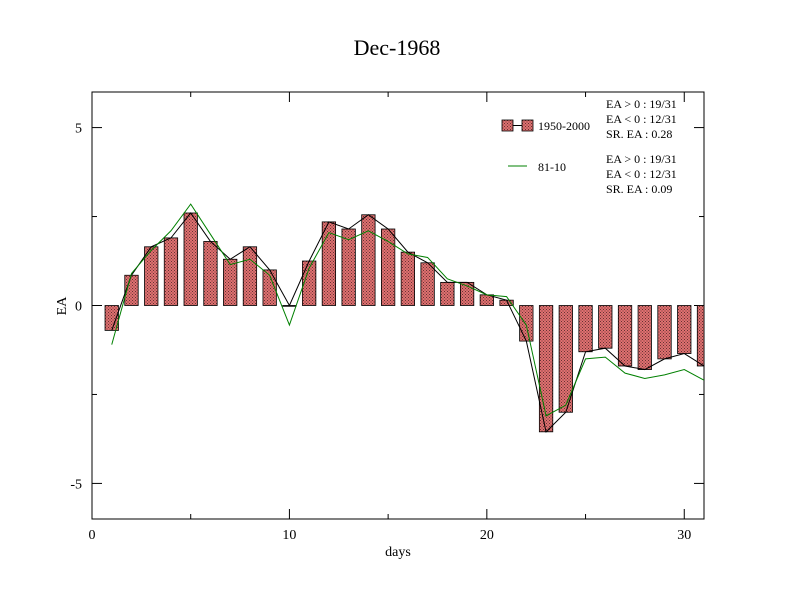  What do you see at coordinates (639, 189) in the screenshot?
I see `legend-stat-81-10: SR. EA : 0.09` at bounding box center [639, 189].